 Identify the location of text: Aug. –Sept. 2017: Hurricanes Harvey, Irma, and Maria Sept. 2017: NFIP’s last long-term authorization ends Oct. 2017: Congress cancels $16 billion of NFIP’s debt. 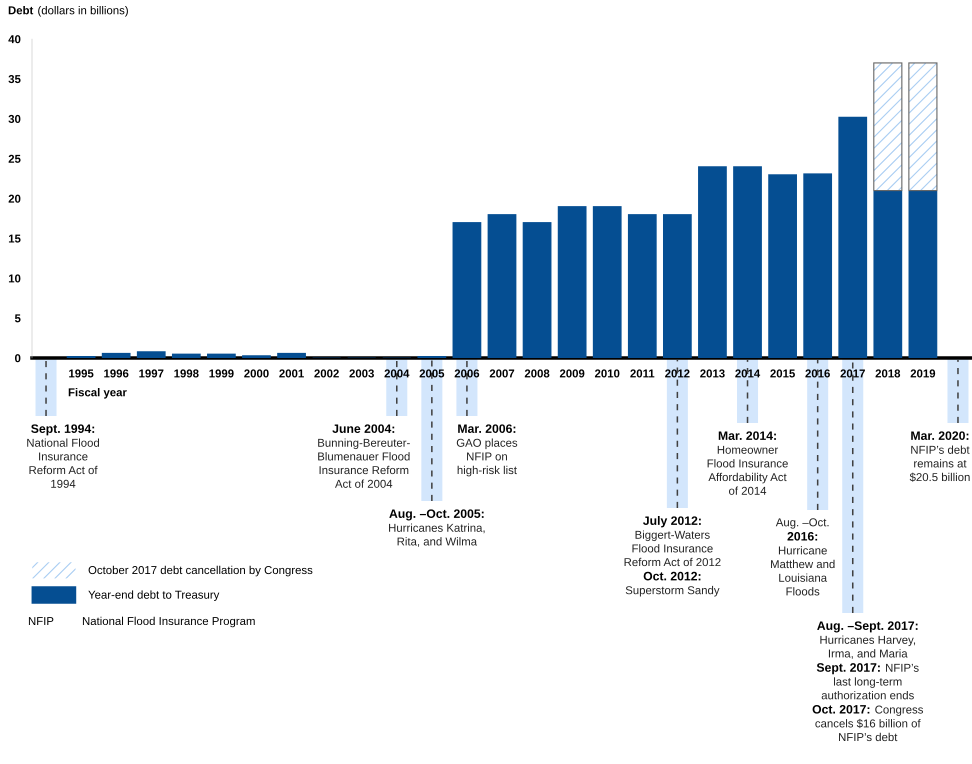
(867, 681).